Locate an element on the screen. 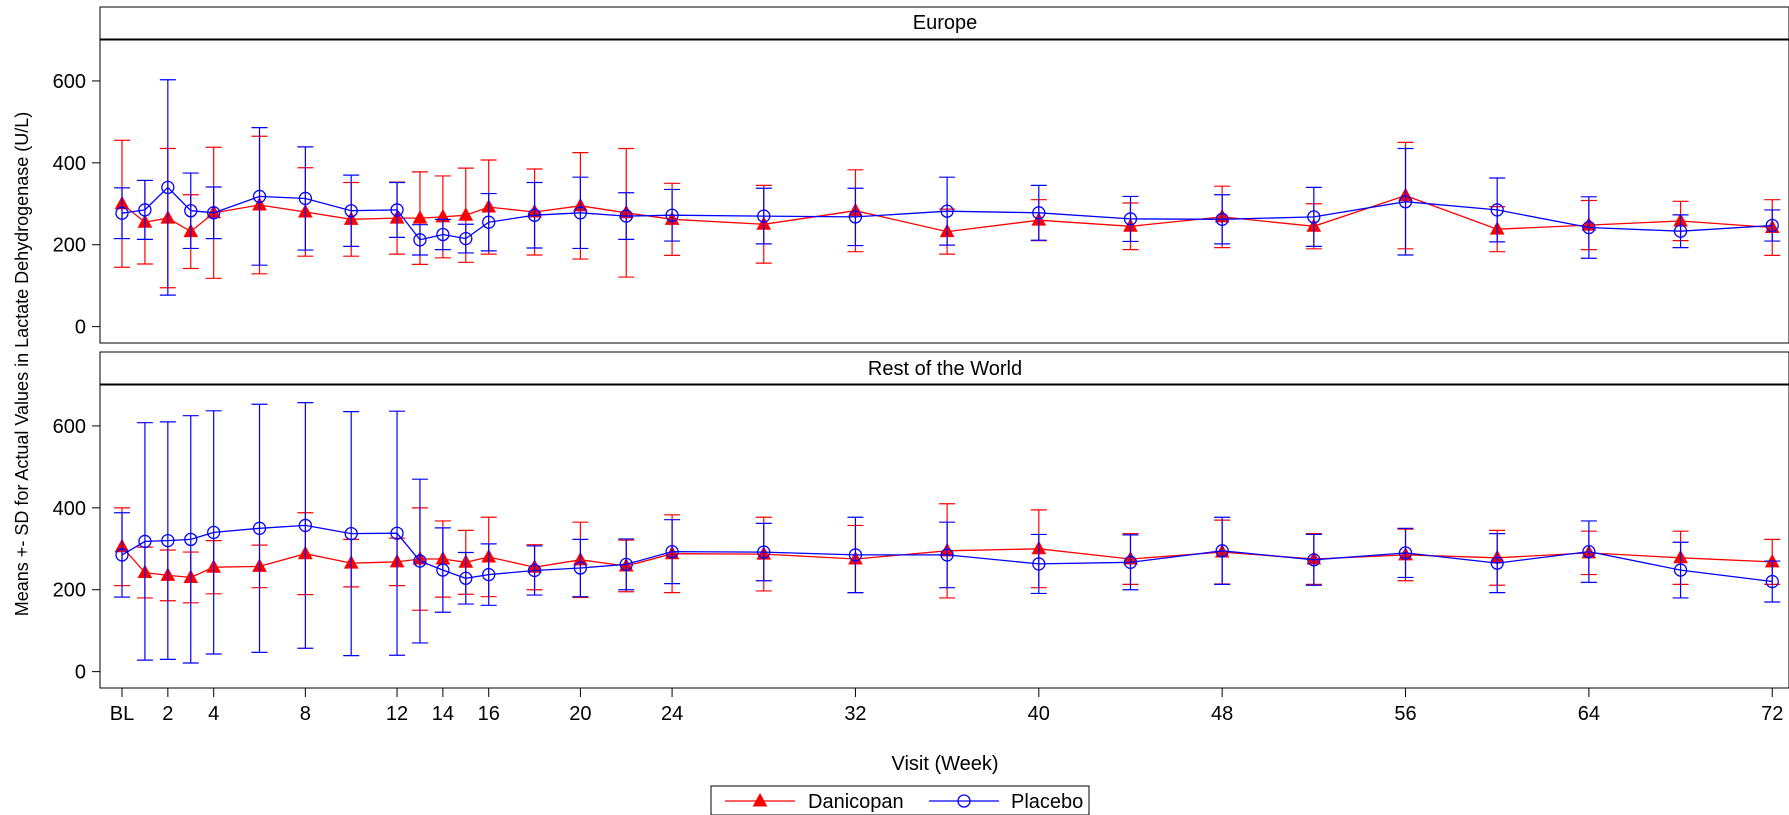  legend: Danicopan Placebo is located at coordinates (900, 800).